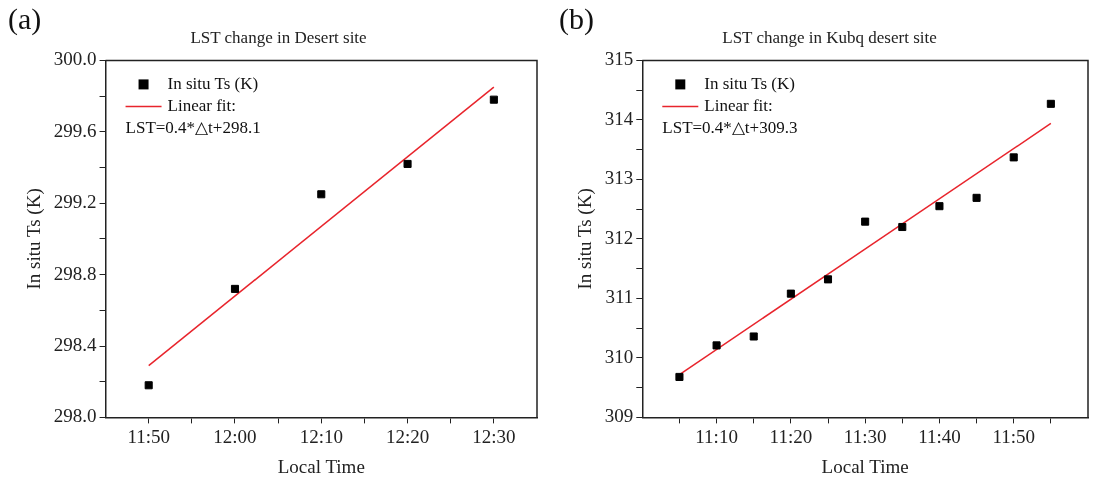 Image resolution: width=1103 pixels, height=491 pixels. I want to click on y-tick-label: 298.4, so click(75, 344).